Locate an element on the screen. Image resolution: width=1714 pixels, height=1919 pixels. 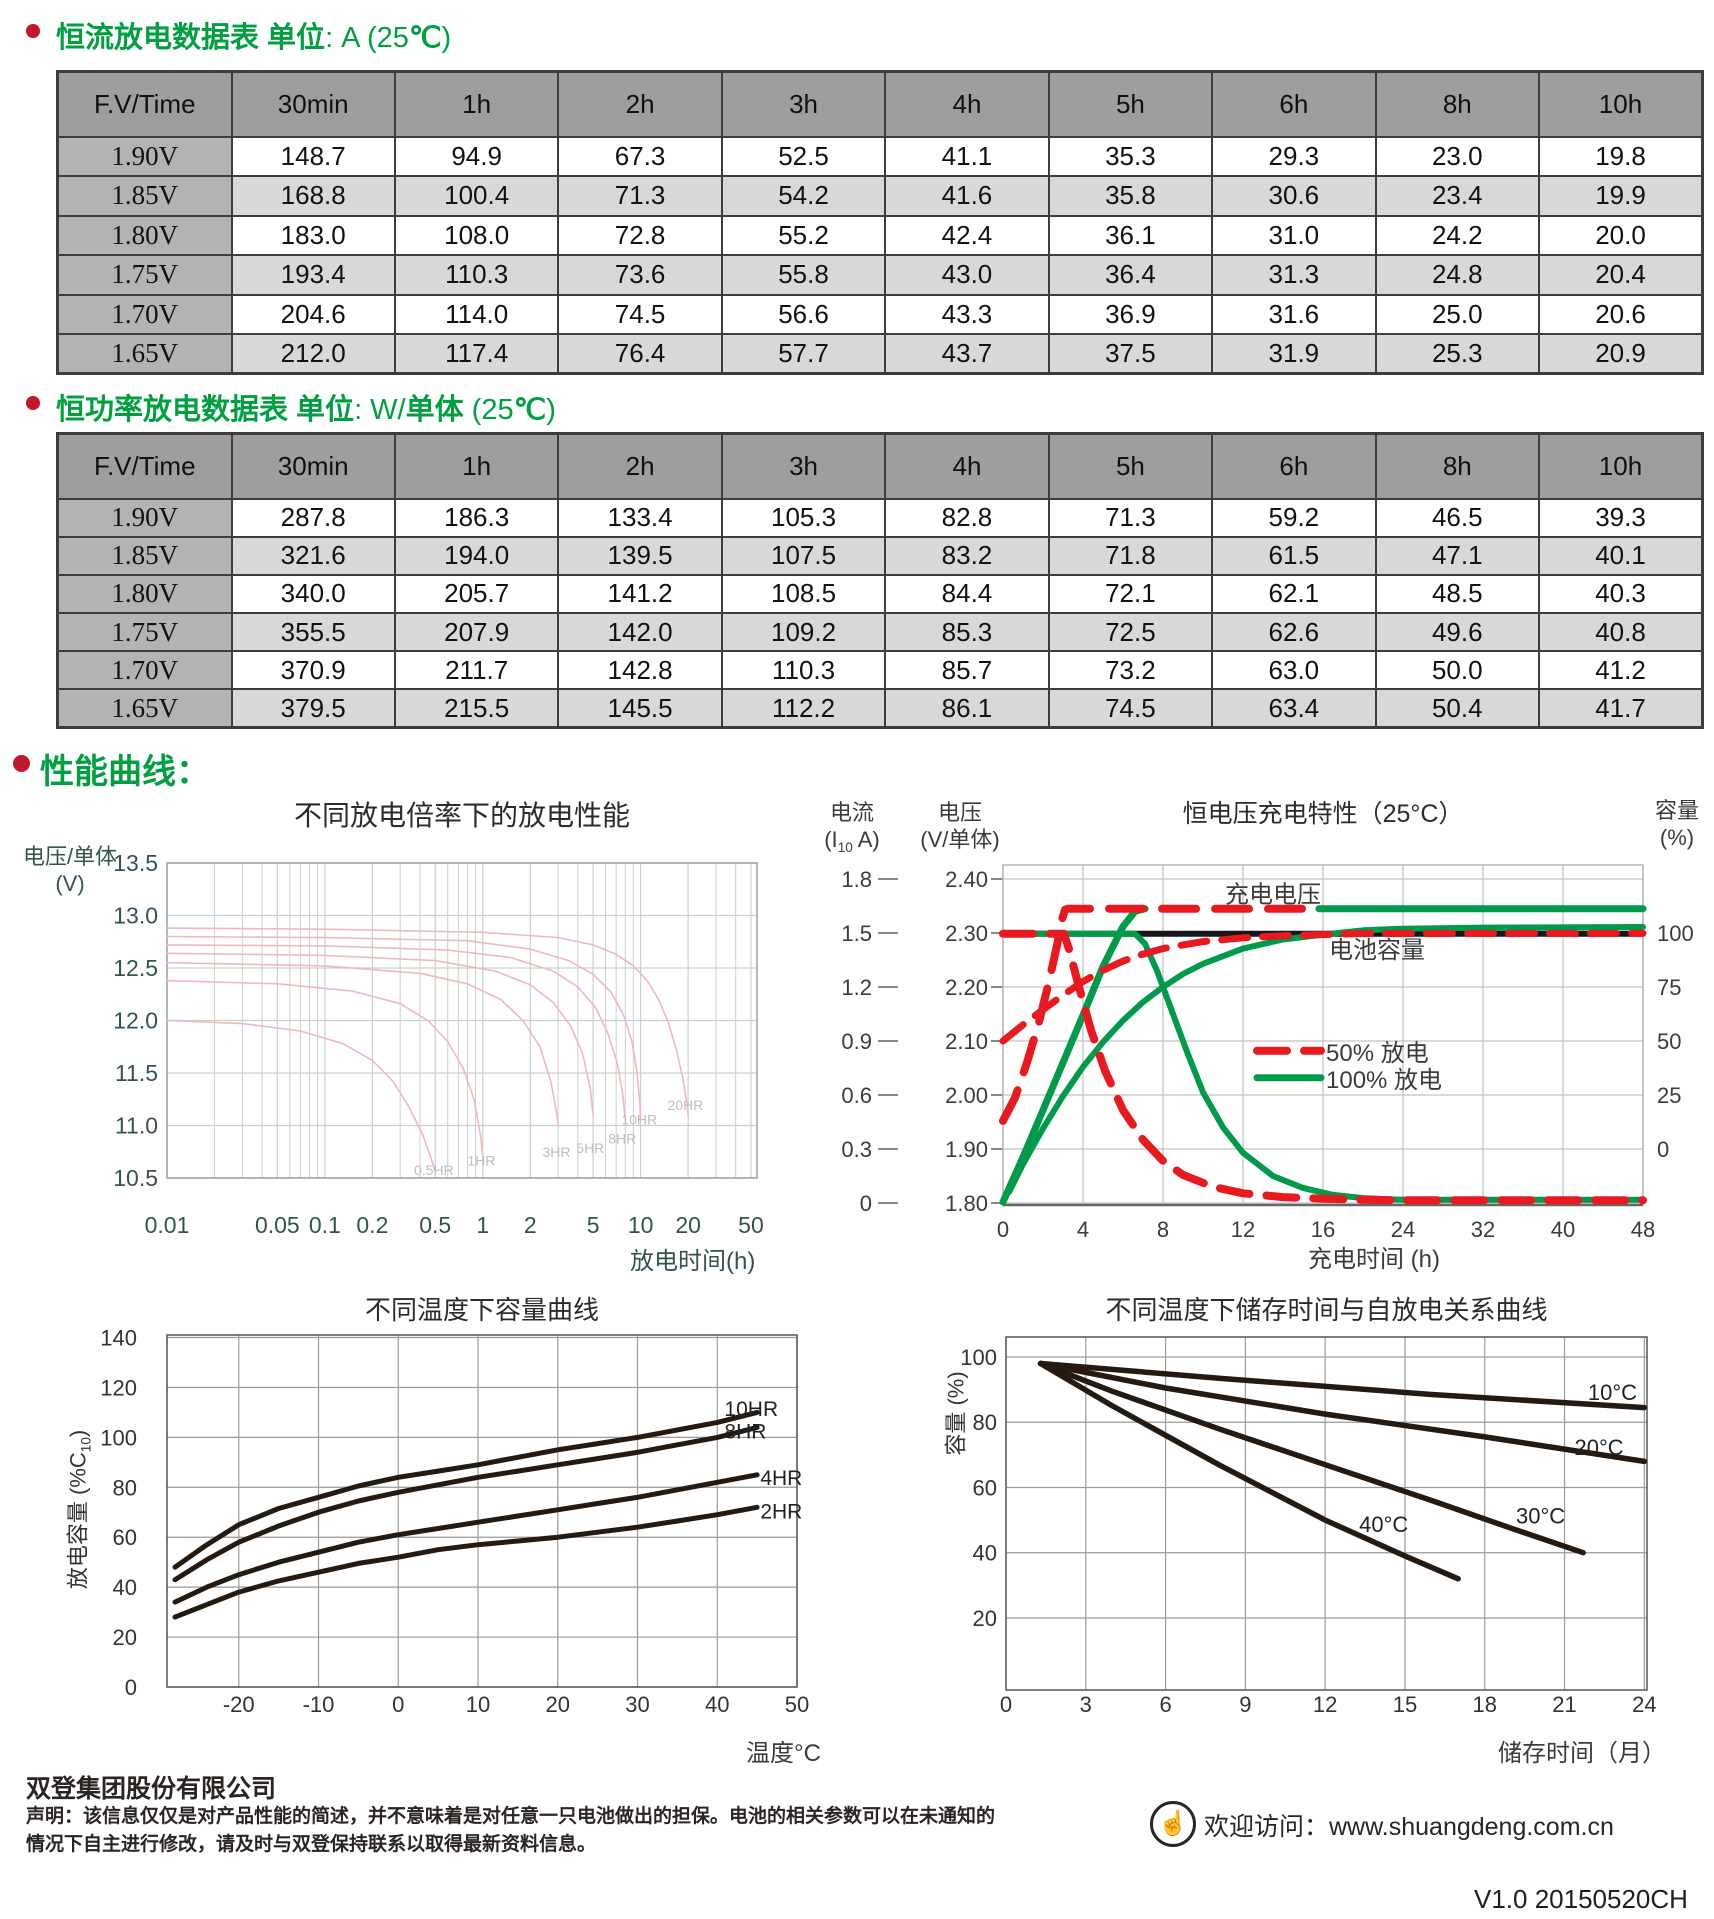
axis-label-line: 电压 is located at coordinates (959, 812).